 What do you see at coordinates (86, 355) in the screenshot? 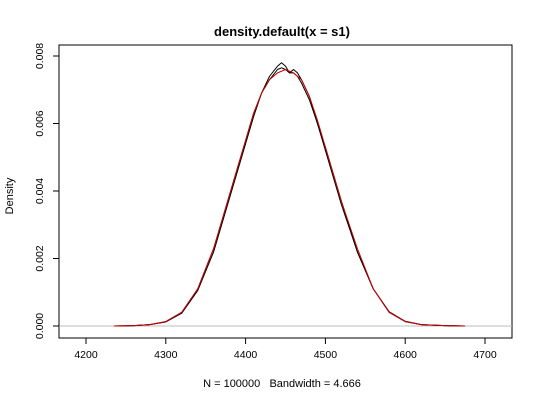
I see `x-tick-label: 4200` at bounding box center [86, 355].